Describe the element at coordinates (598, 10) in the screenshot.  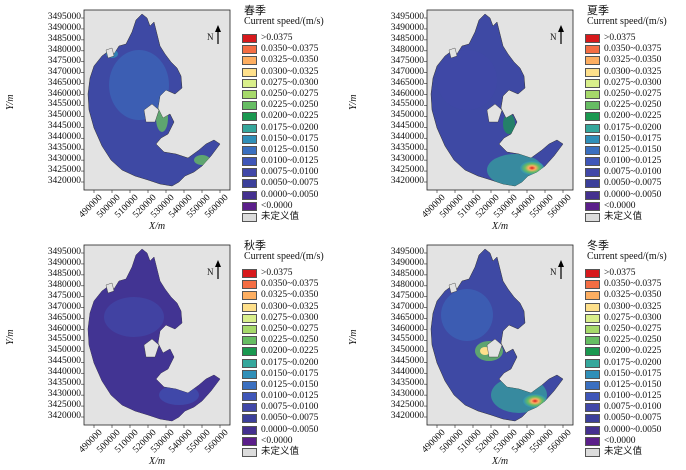
I see `season-title: 夏季` at that location.